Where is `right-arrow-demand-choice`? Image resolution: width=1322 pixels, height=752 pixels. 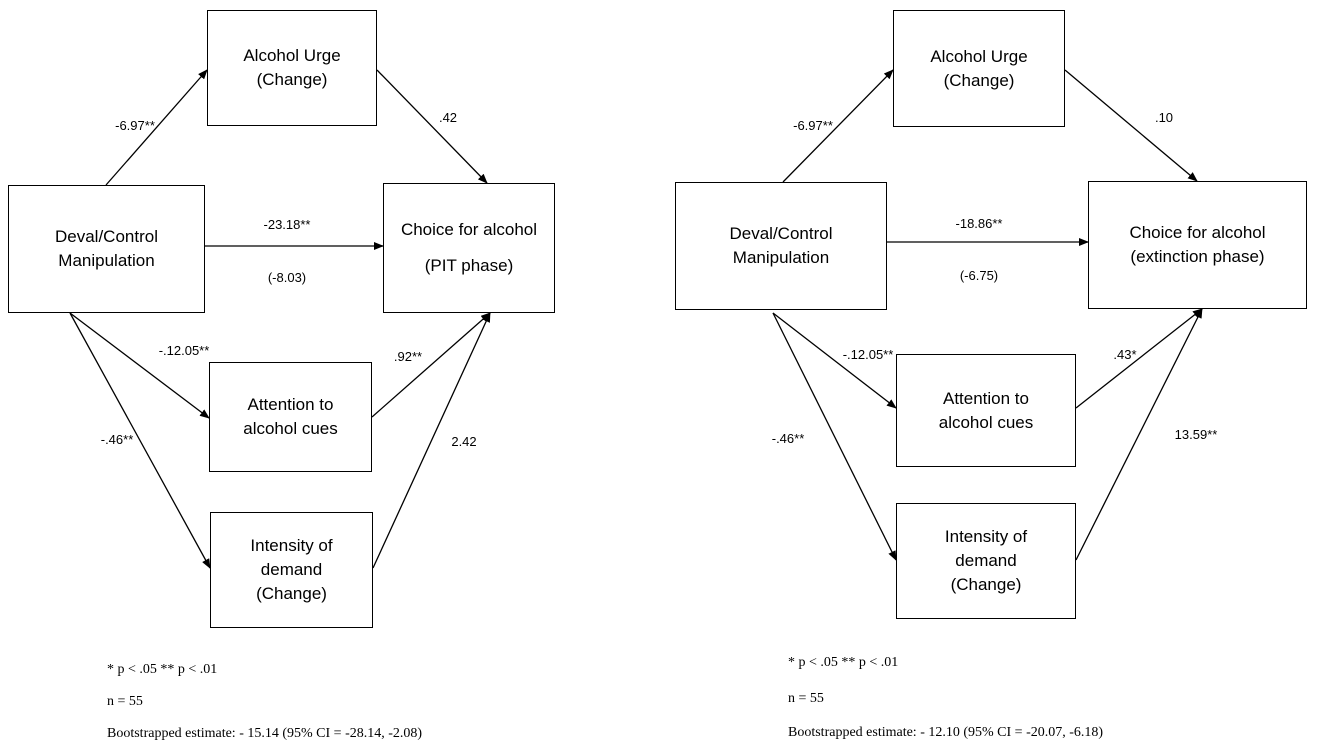 right-arrow-demand-choice is located at coordinates (1139, 434).